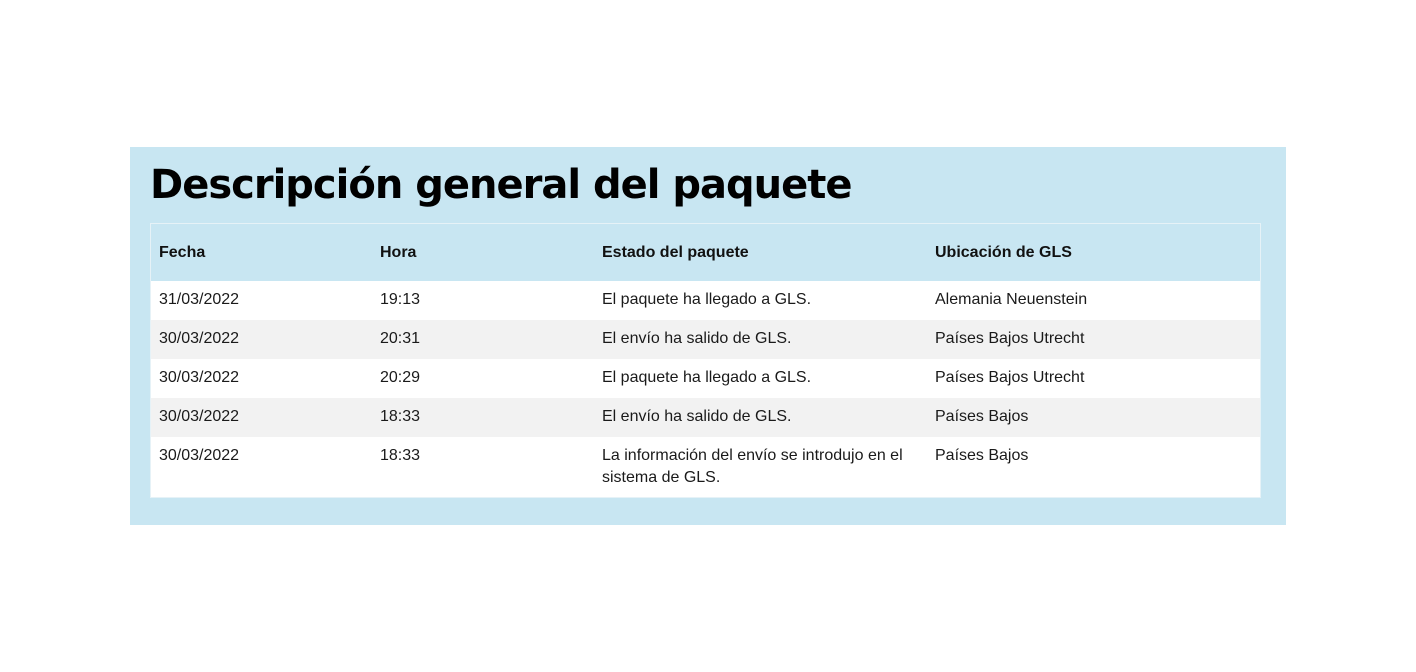  Describe the element at coordinates (398, 252) in the screenshot. I see `column-header-hora: Hora` at that location.